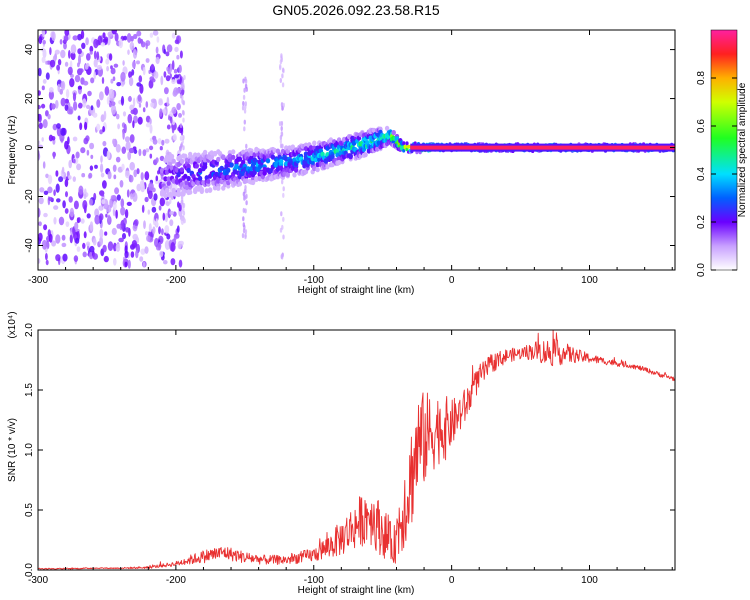 The height and width of the screenshot is (600, 750). Describe the element at coordinates (314, 280) in the screenshot. I see `spectrogram-x-tick-label: -100` at that location.